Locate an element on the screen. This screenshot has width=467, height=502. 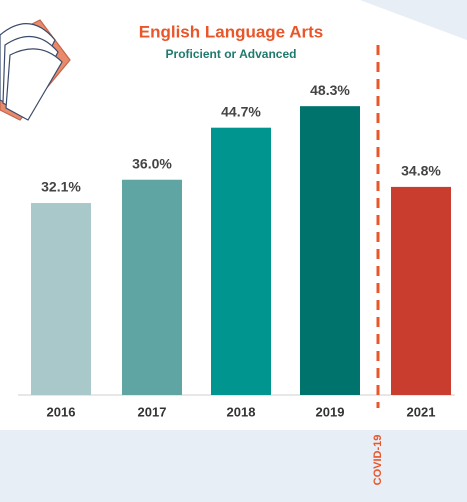
value-label: 48.3% is located at coordinates (330, 90).